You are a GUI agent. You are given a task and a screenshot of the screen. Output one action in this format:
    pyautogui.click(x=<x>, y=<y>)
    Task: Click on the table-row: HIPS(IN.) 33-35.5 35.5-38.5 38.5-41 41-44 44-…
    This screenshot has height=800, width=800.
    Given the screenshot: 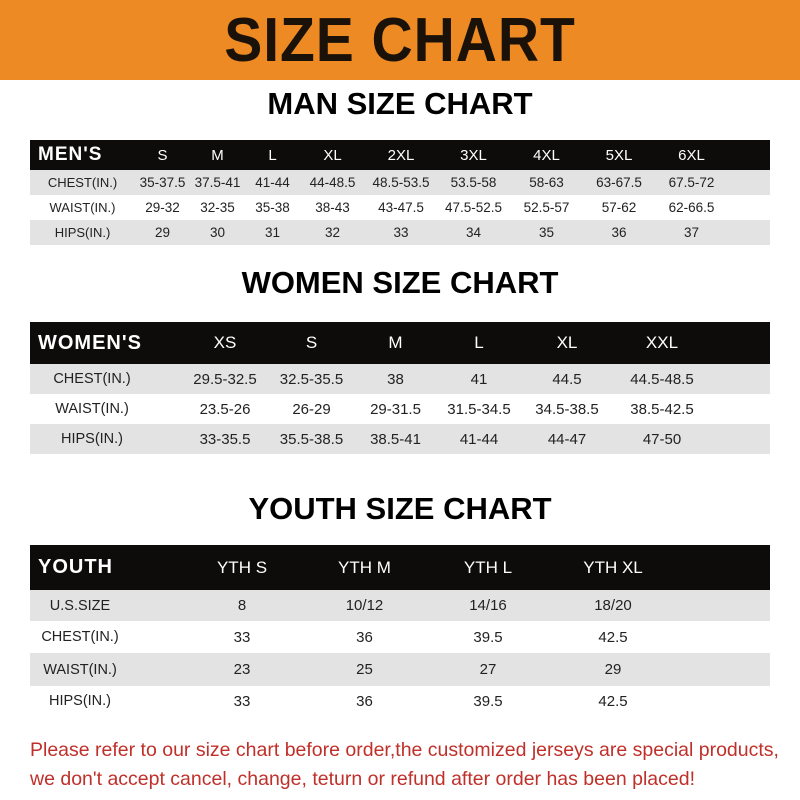 What is the action you would take?
    pyautogui.click(x=400, y=439)
    